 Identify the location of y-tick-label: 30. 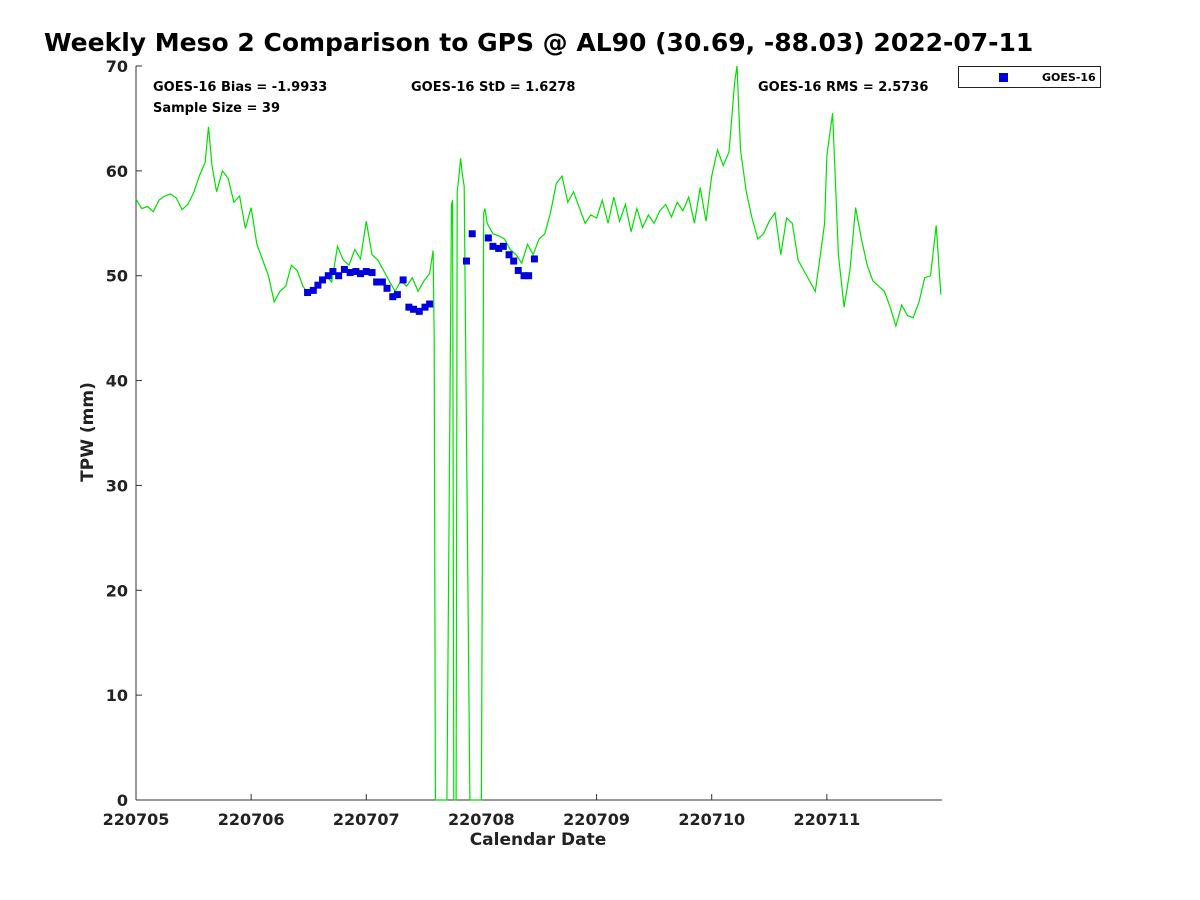
(117, 485).